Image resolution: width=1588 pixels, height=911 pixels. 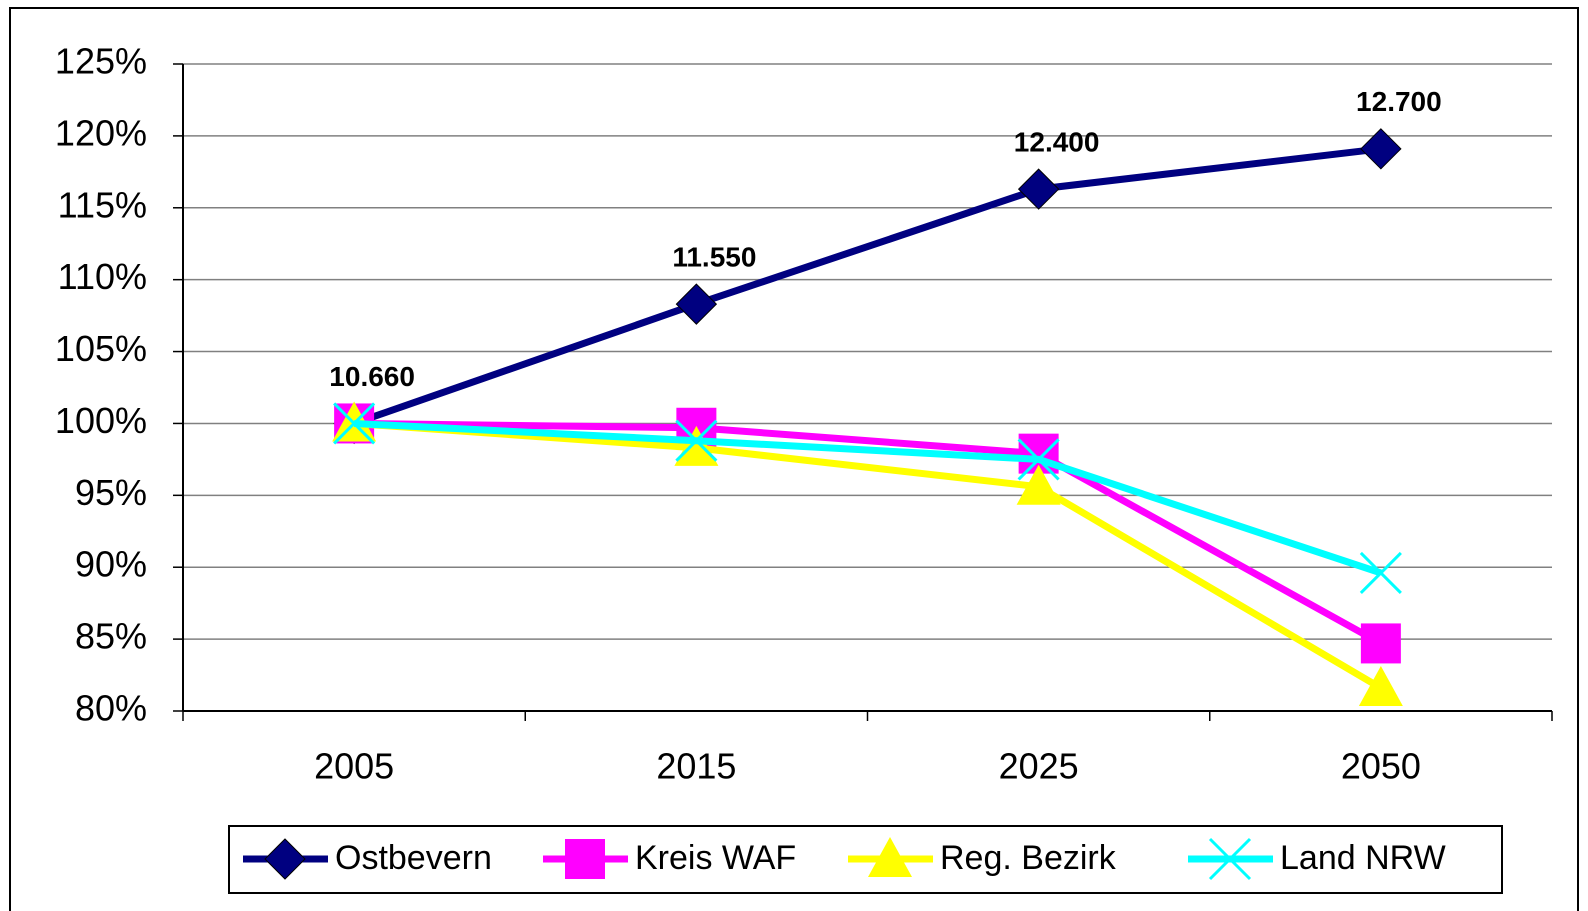 I want to click on y-tick-label: 125%, so click(x=101, y=61).